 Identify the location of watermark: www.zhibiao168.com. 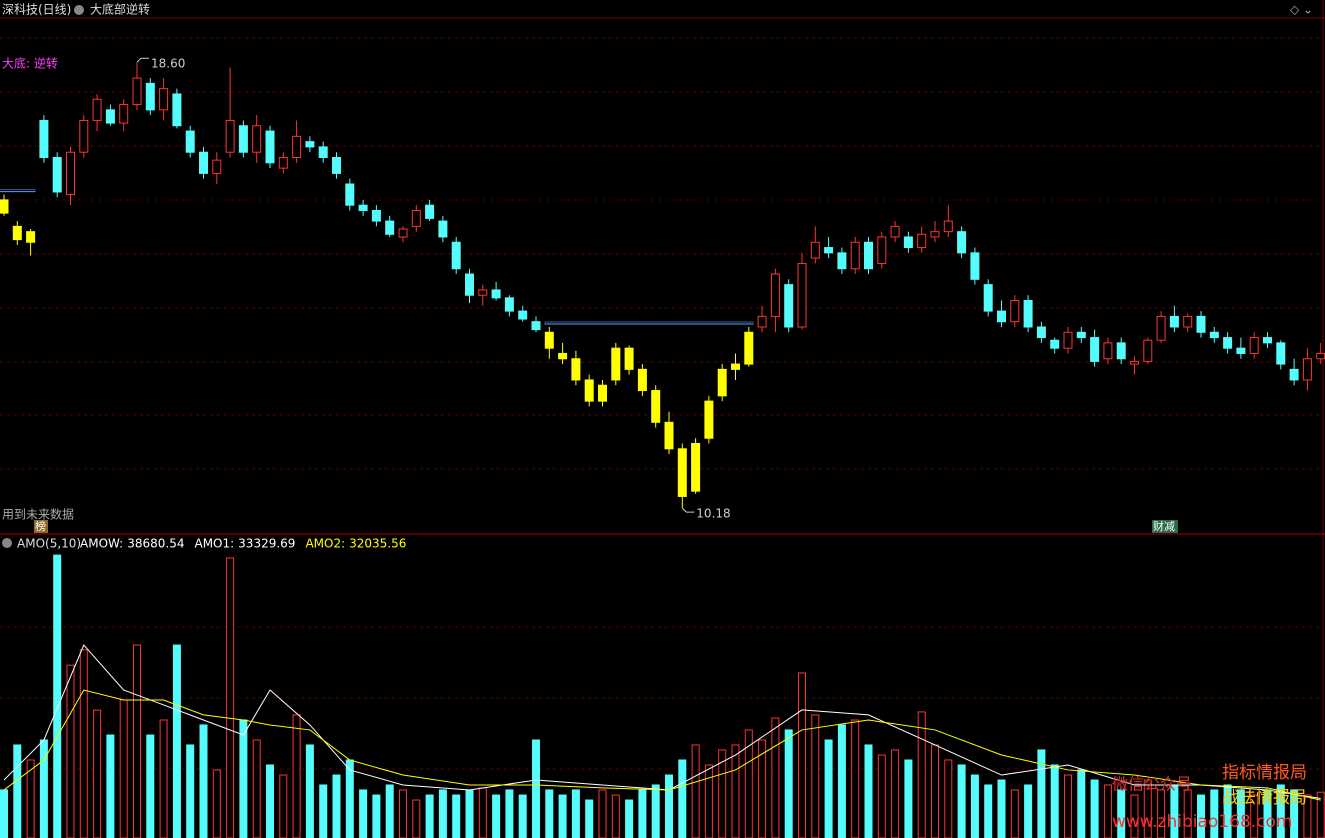
(1202, 822).